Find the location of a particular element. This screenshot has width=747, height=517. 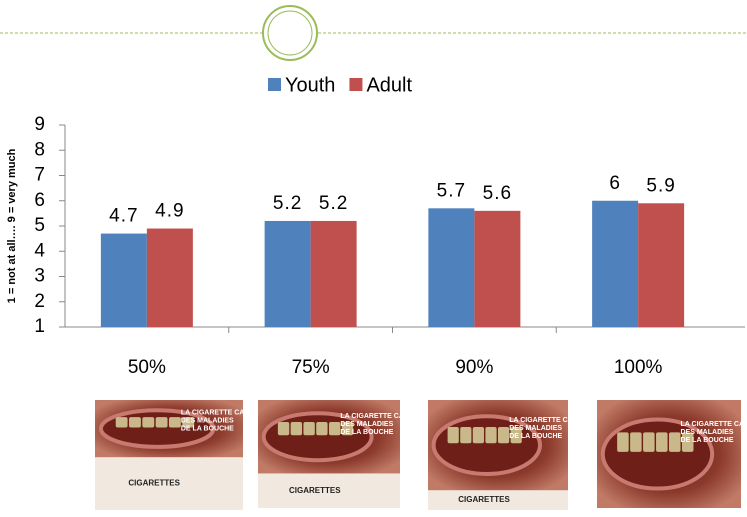

value-label: 4.9 is located at coordinates (169, 211).